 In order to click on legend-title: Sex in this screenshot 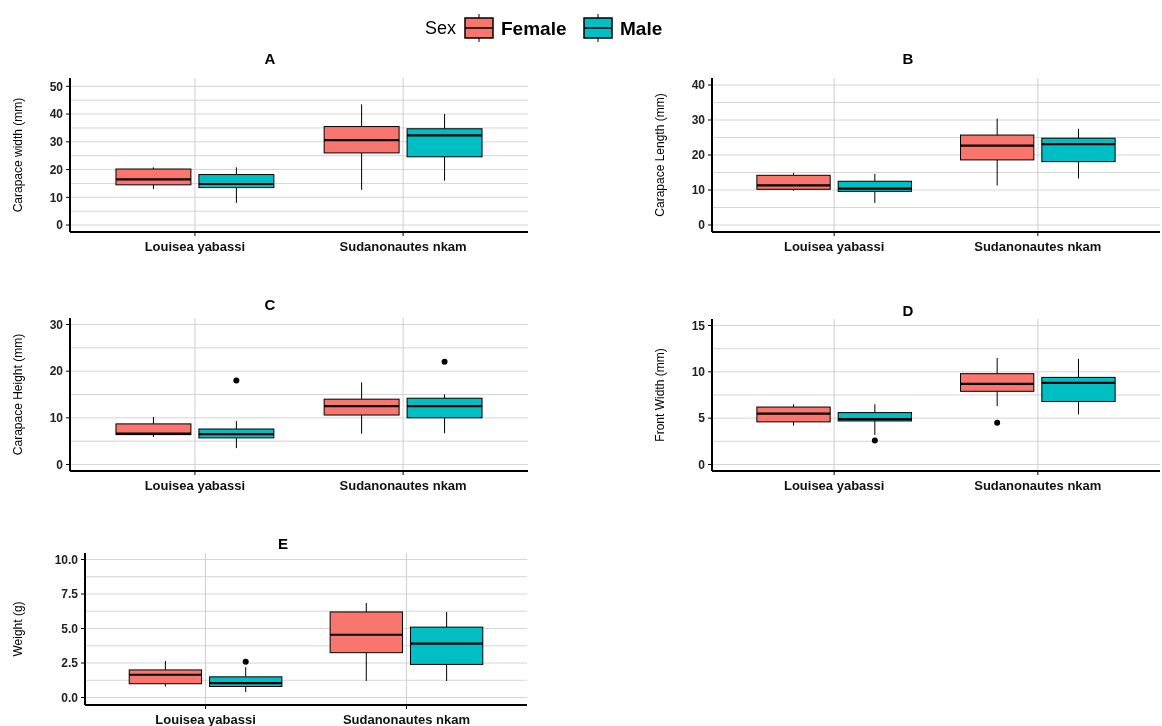, I will do `click(441, 28)`.